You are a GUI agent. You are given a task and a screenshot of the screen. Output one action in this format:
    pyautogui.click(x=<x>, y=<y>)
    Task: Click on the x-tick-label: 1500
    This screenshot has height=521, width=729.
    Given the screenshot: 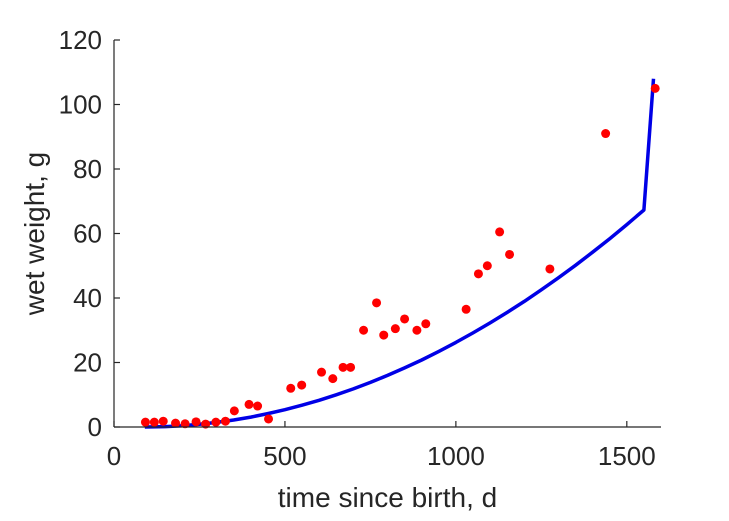 What is the action you would take?
    pyautogui.click(x=627, y=456)
    